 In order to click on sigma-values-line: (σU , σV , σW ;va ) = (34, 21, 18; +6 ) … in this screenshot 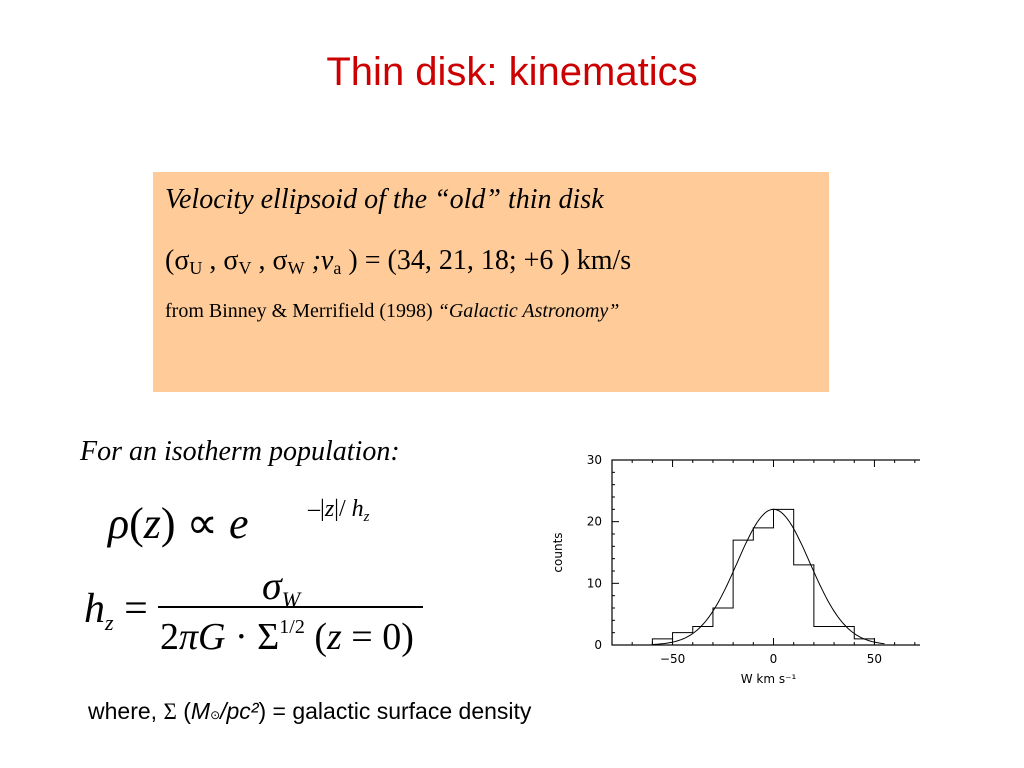, I will do `click(398, 261)`.